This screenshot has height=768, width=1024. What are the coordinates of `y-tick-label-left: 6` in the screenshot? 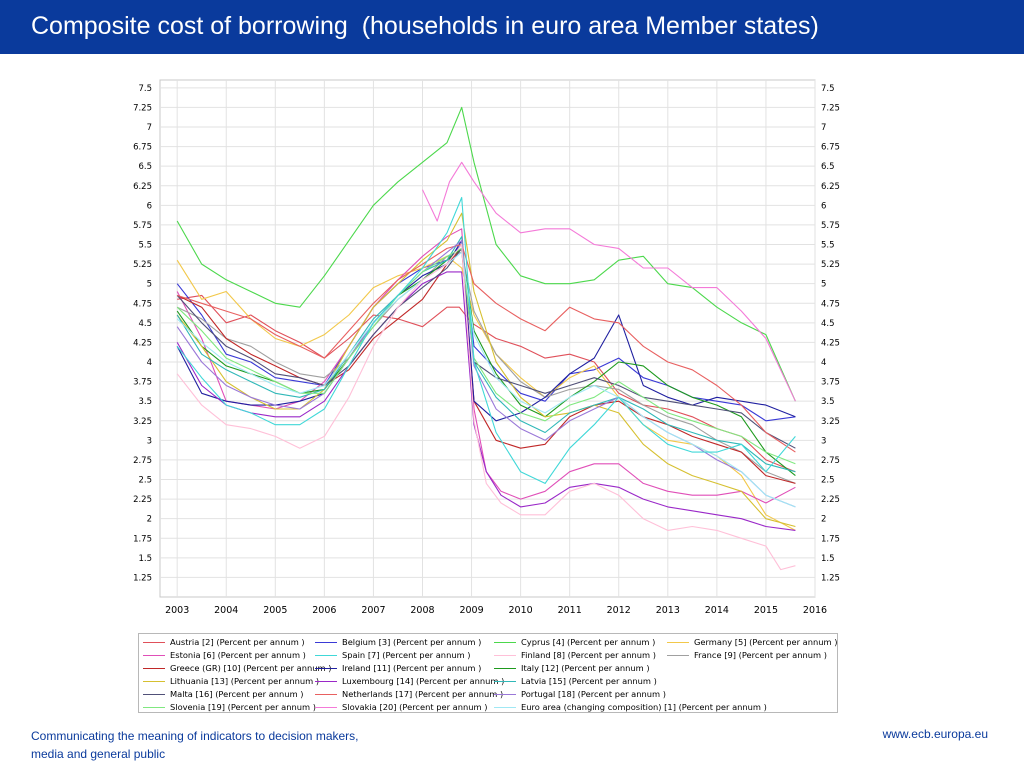 It's located at (149, 206).